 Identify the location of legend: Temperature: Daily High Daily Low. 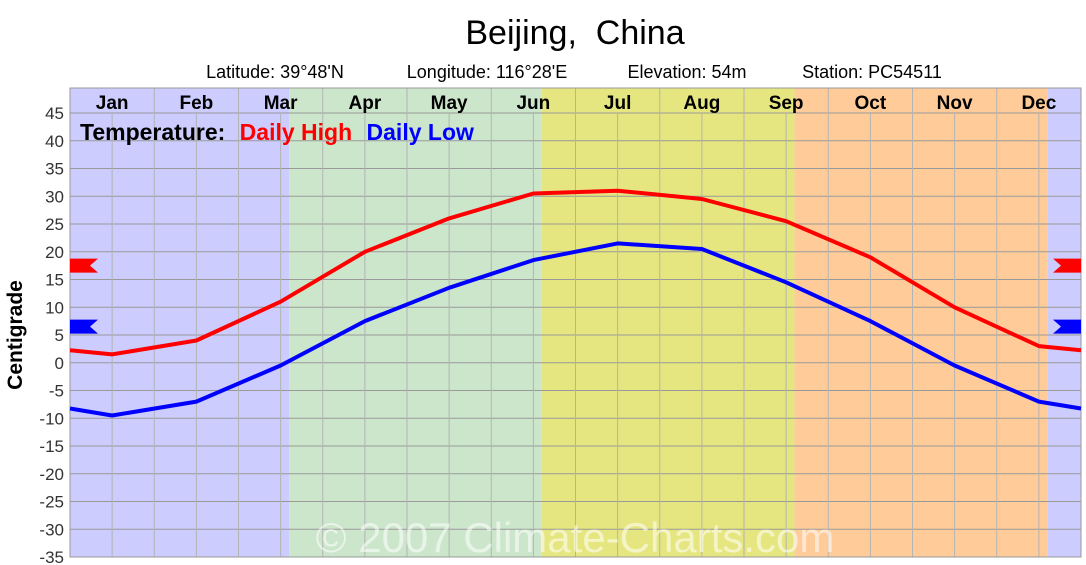
(277, 132).